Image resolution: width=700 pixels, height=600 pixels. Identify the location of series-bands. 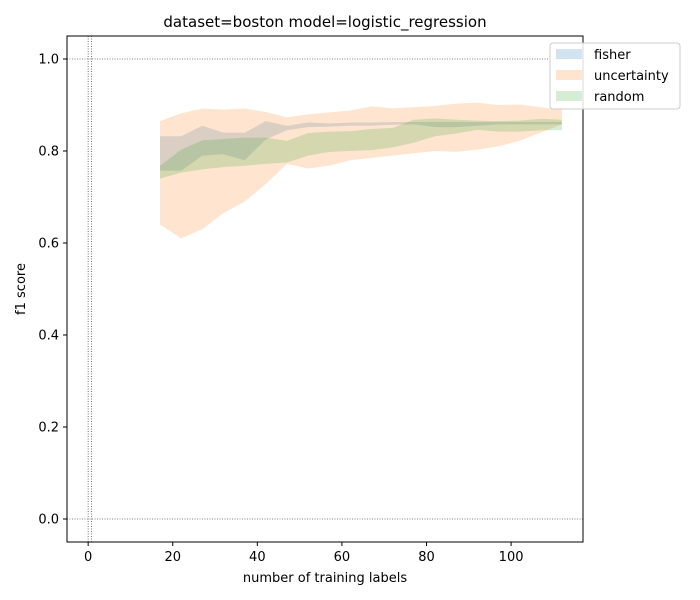
(361, 170).